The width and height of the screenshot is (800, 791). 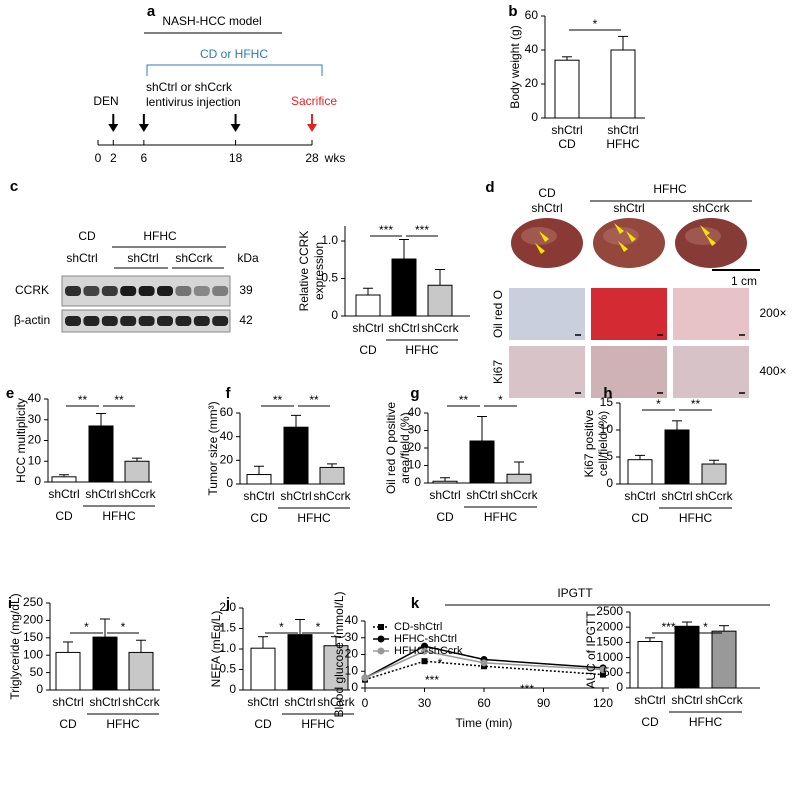 I want to click on magnification: 400×, so click(x=772, y=371).